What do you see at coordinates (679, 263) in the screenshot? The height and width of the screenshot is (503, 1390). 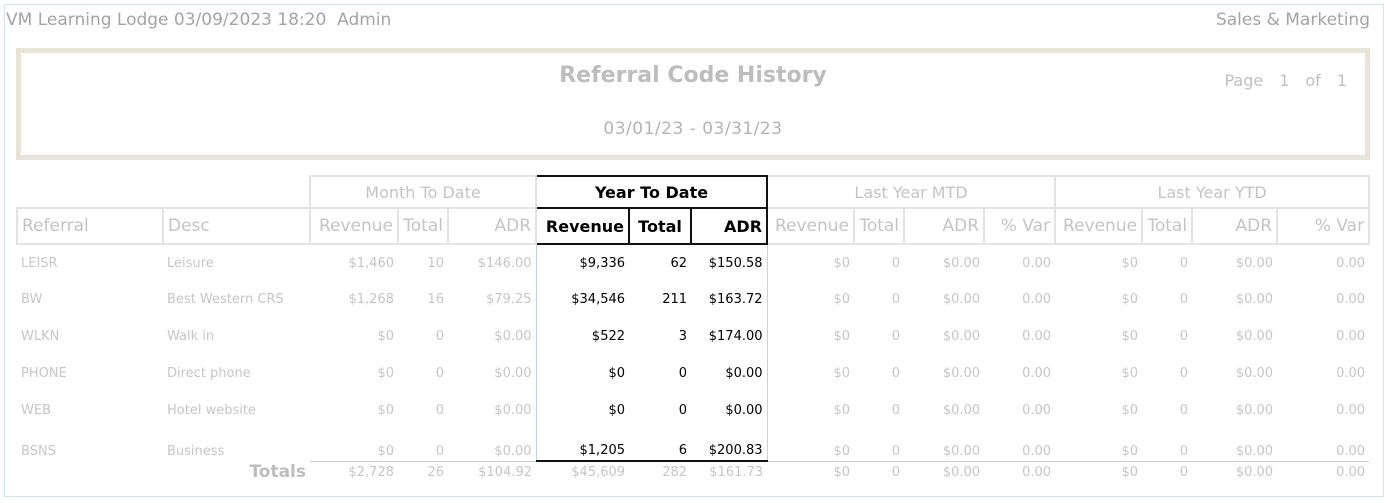 I see `cell-ytd-total: 62` at bounding box center [679, 263].